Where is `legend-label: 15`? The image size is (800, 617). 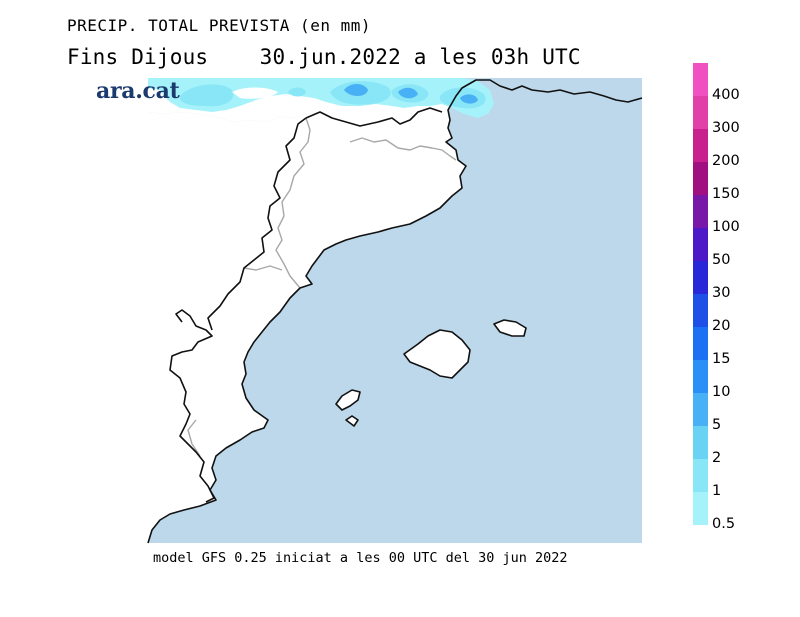 legend-label: 15 is located at coordinates (721, 359).